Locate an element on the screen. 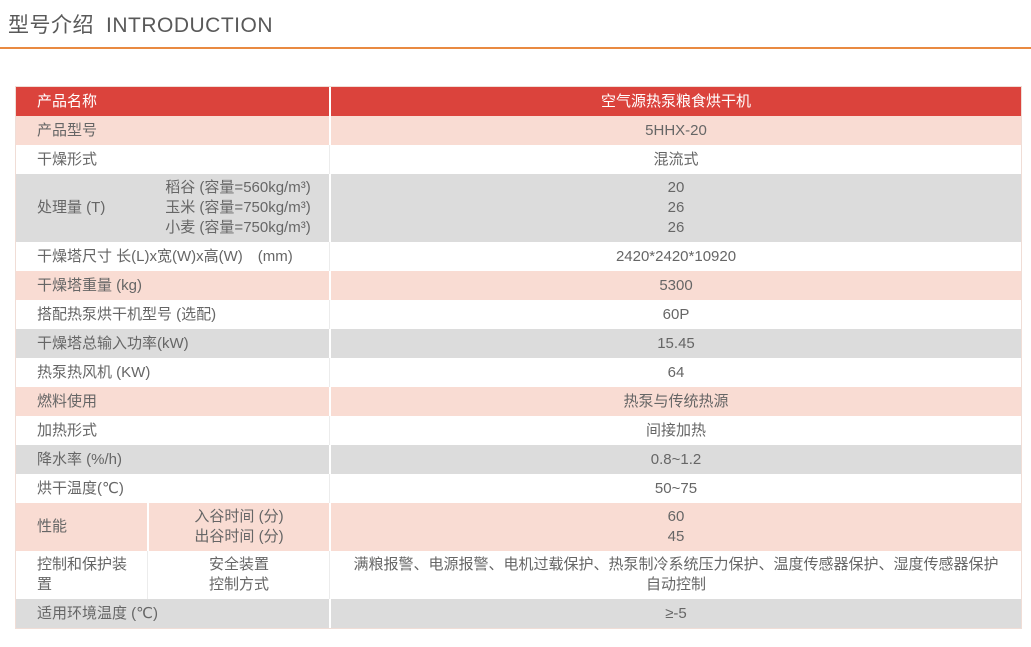  table-header-value: 空气源热泵粮食烘干机 is located at coordinates (675, 101).